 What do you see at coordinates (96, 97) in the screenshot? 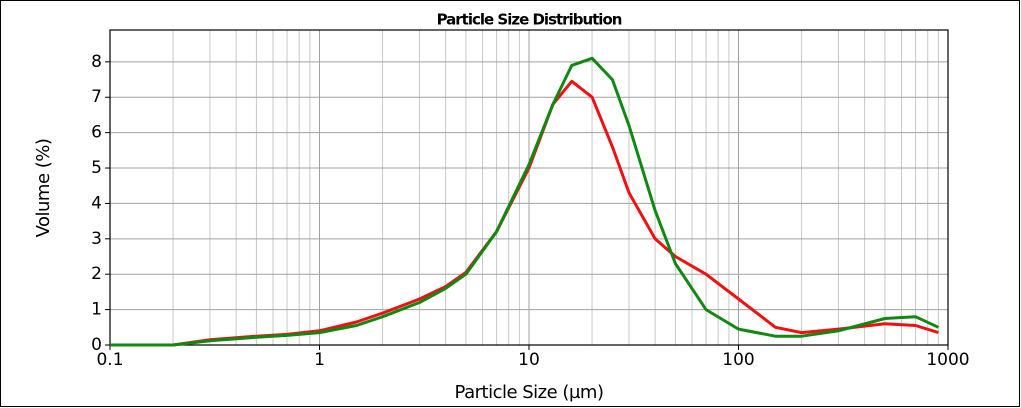
I see `y-tick-label: 7` at bounding box center [96, 97].